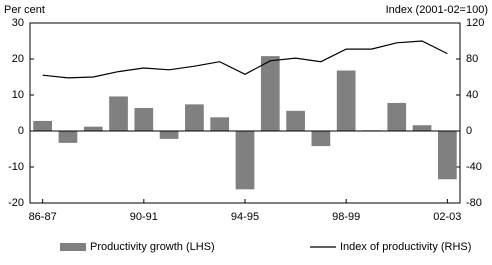 This screenshot has width=492, height=265. I want to click on line, so click(245, 59).